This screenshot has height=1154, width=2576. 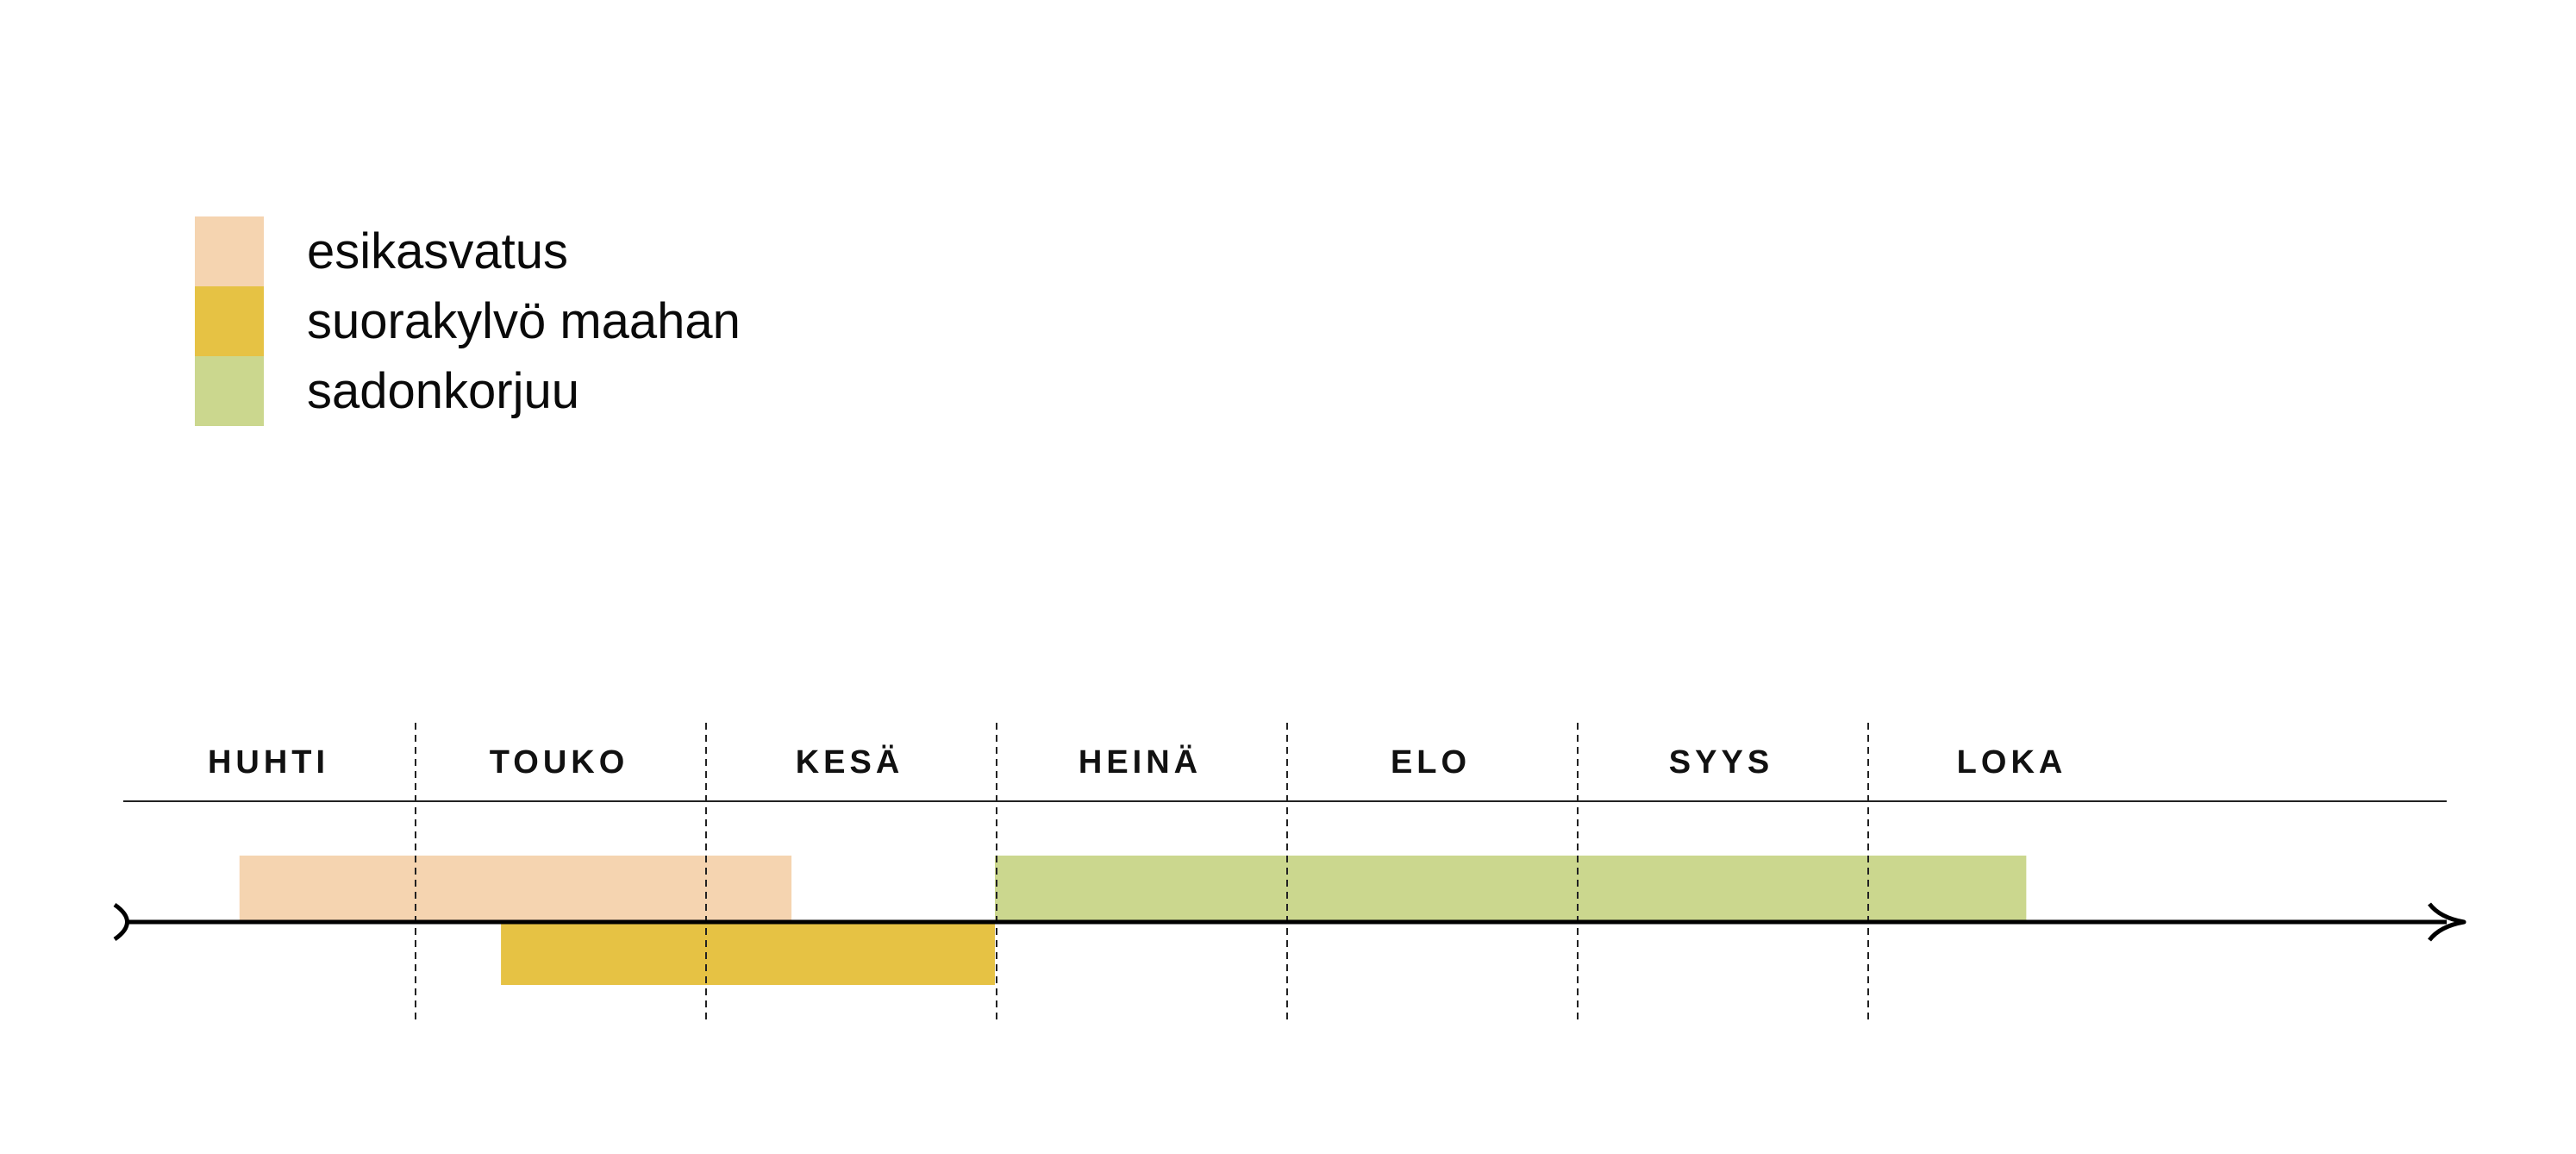 What do you see at coordinates (850, 762) in the screenshot?
I see `month-label: KESÄ` at bounding box center [850, 762].